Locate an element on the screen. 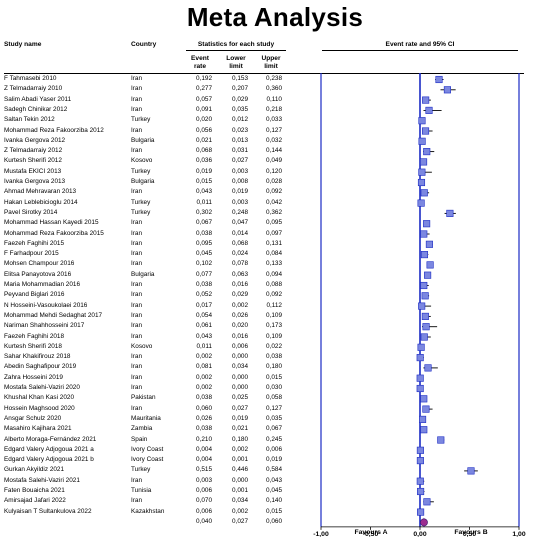  study-upper-limit: 0,058 is located at coordinates (274, 398).